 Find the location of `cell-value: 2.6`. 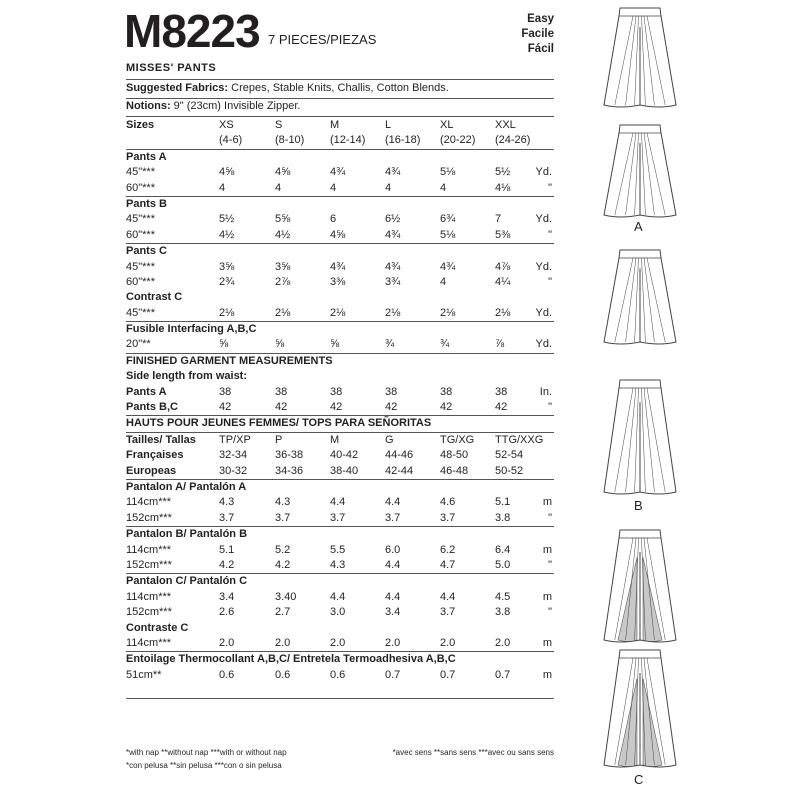

cell-value: 2.6 is located at coordinates (227, 612).